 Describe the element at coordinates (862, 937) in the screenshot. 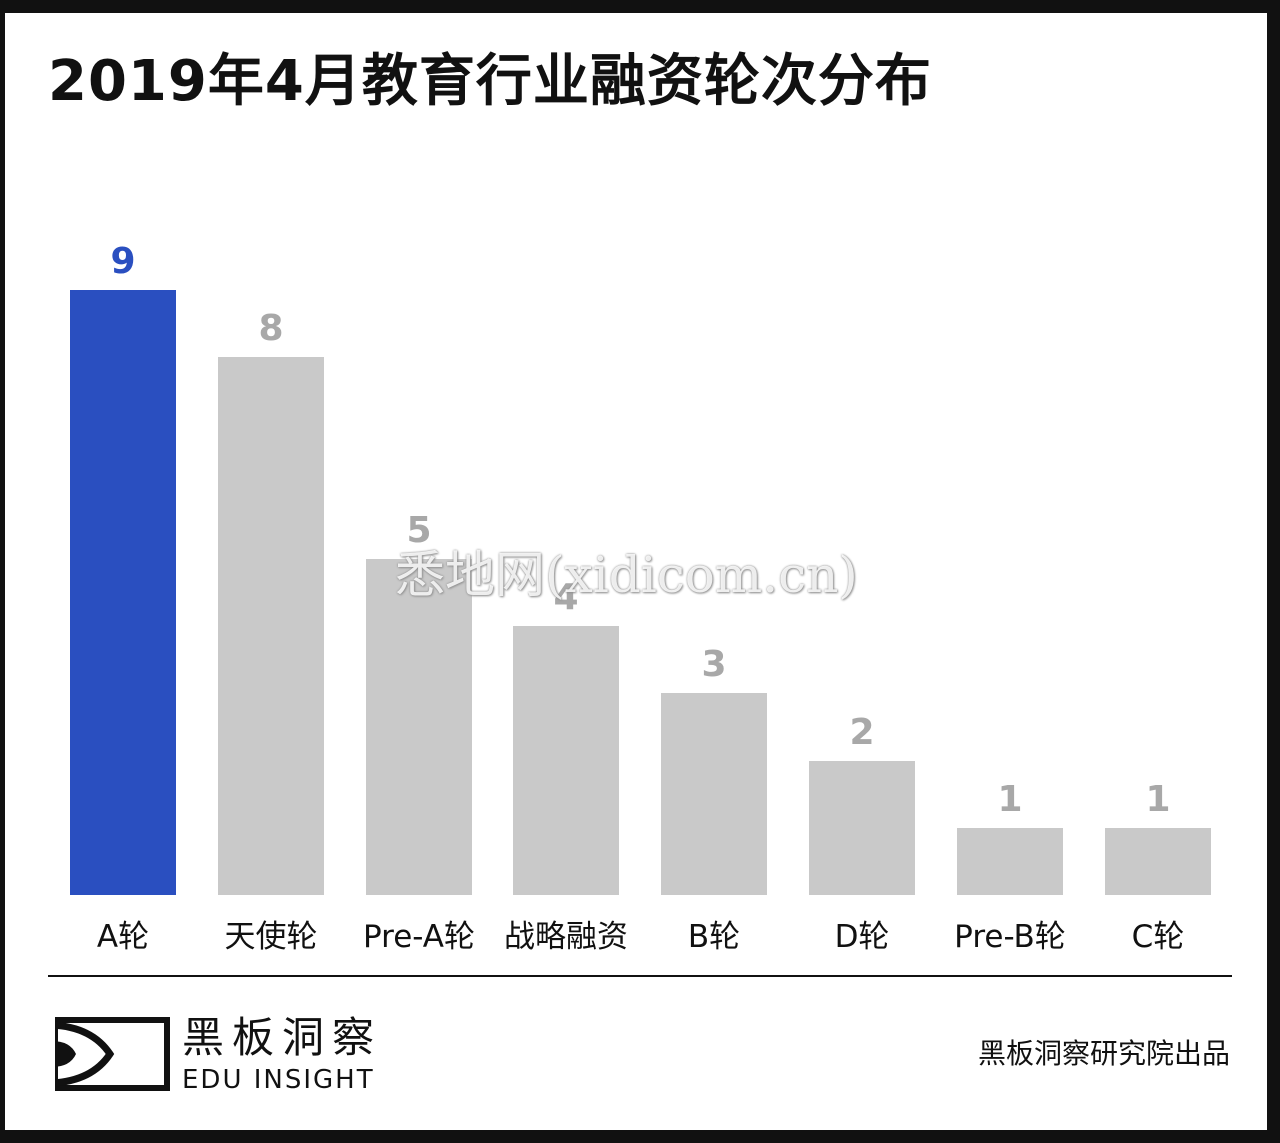

I see `category-label: D轮` at that location.